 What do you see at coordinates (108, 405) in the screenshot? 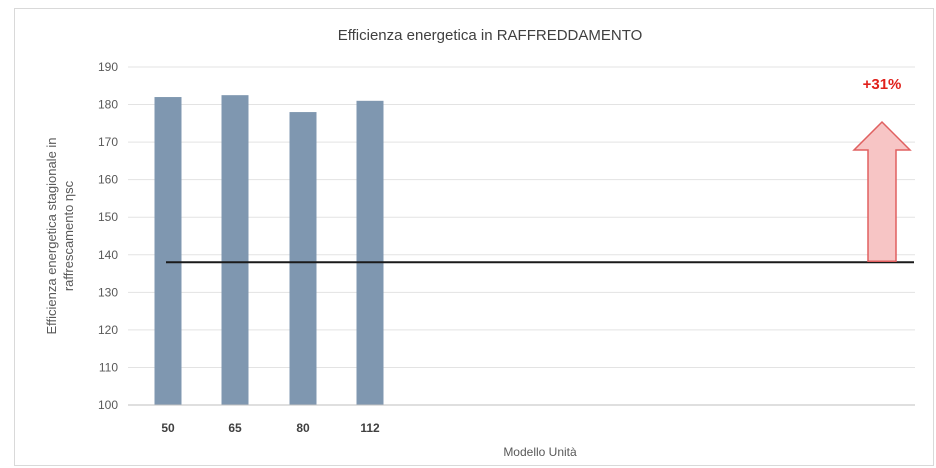
I see `y-tick-label: 100` at bounding box center [108, 405].